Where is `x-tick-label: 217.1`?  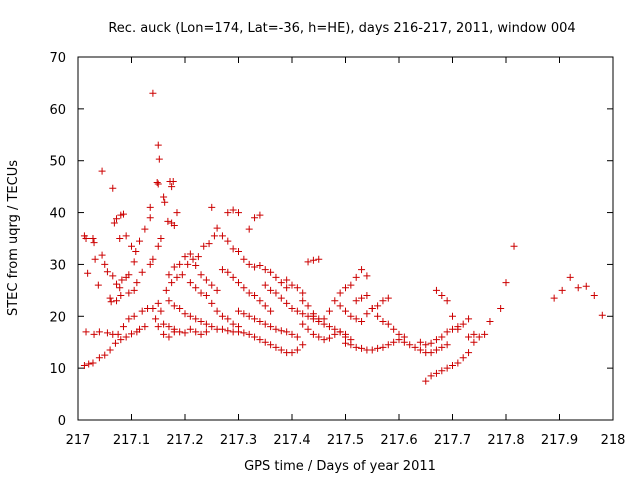
x-tick-label: 217.1 is located at coordinates (131, 440).